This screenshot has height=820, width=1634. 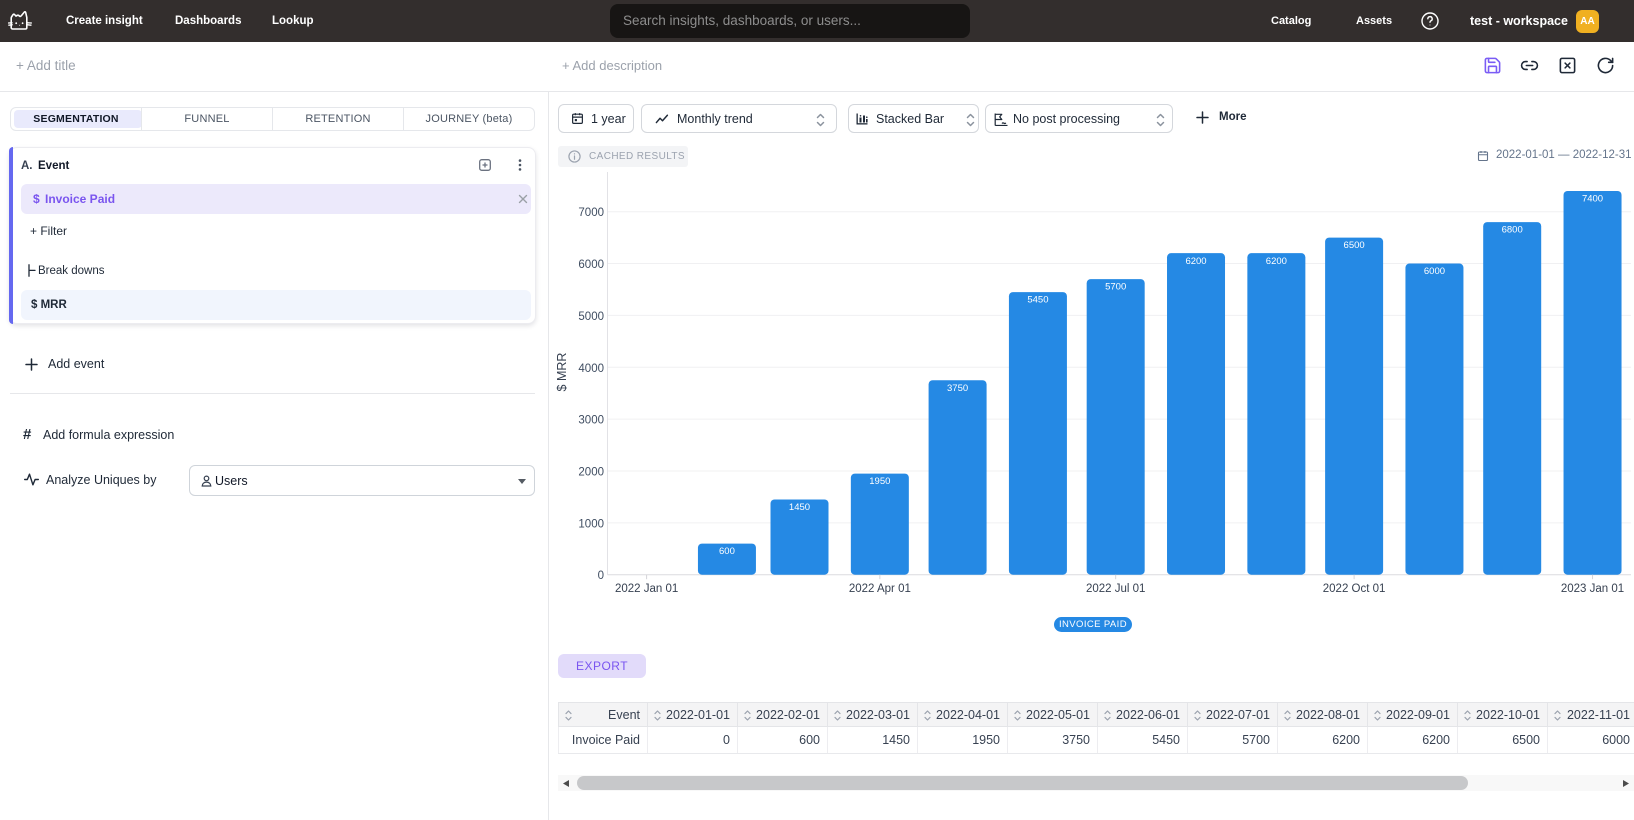 What do you see at coordinates (1592, 199) in the screenshot?
I see `svg-text: 7400` at bounding box center [1592, 199].